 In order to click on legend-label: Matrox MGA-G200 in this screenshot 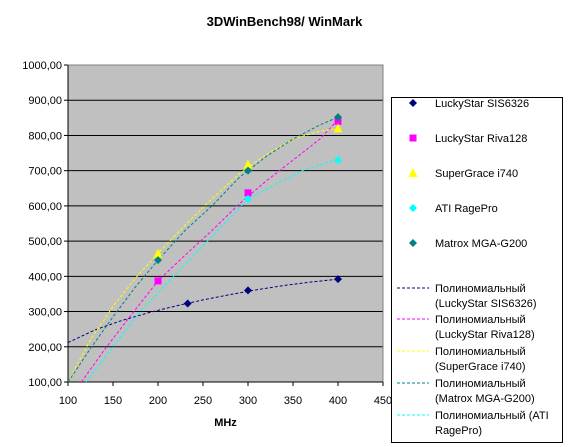, I will do `click(481, 244)`.